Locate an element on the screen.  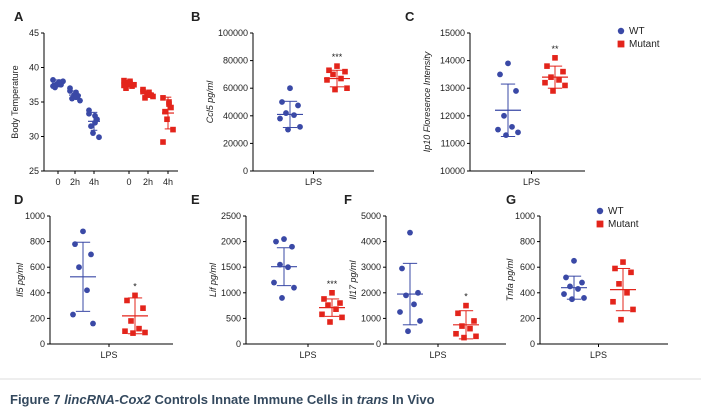
y-tick-label-a: 40 is located at coordinates (34, 68).